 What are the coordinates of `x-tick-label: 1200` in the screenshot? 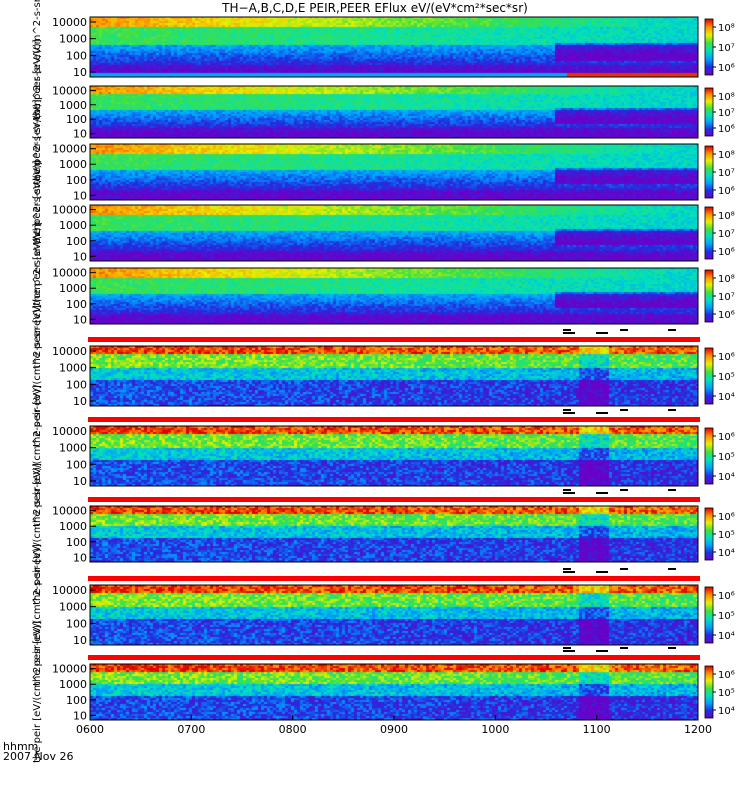 It's located at (698, 729).